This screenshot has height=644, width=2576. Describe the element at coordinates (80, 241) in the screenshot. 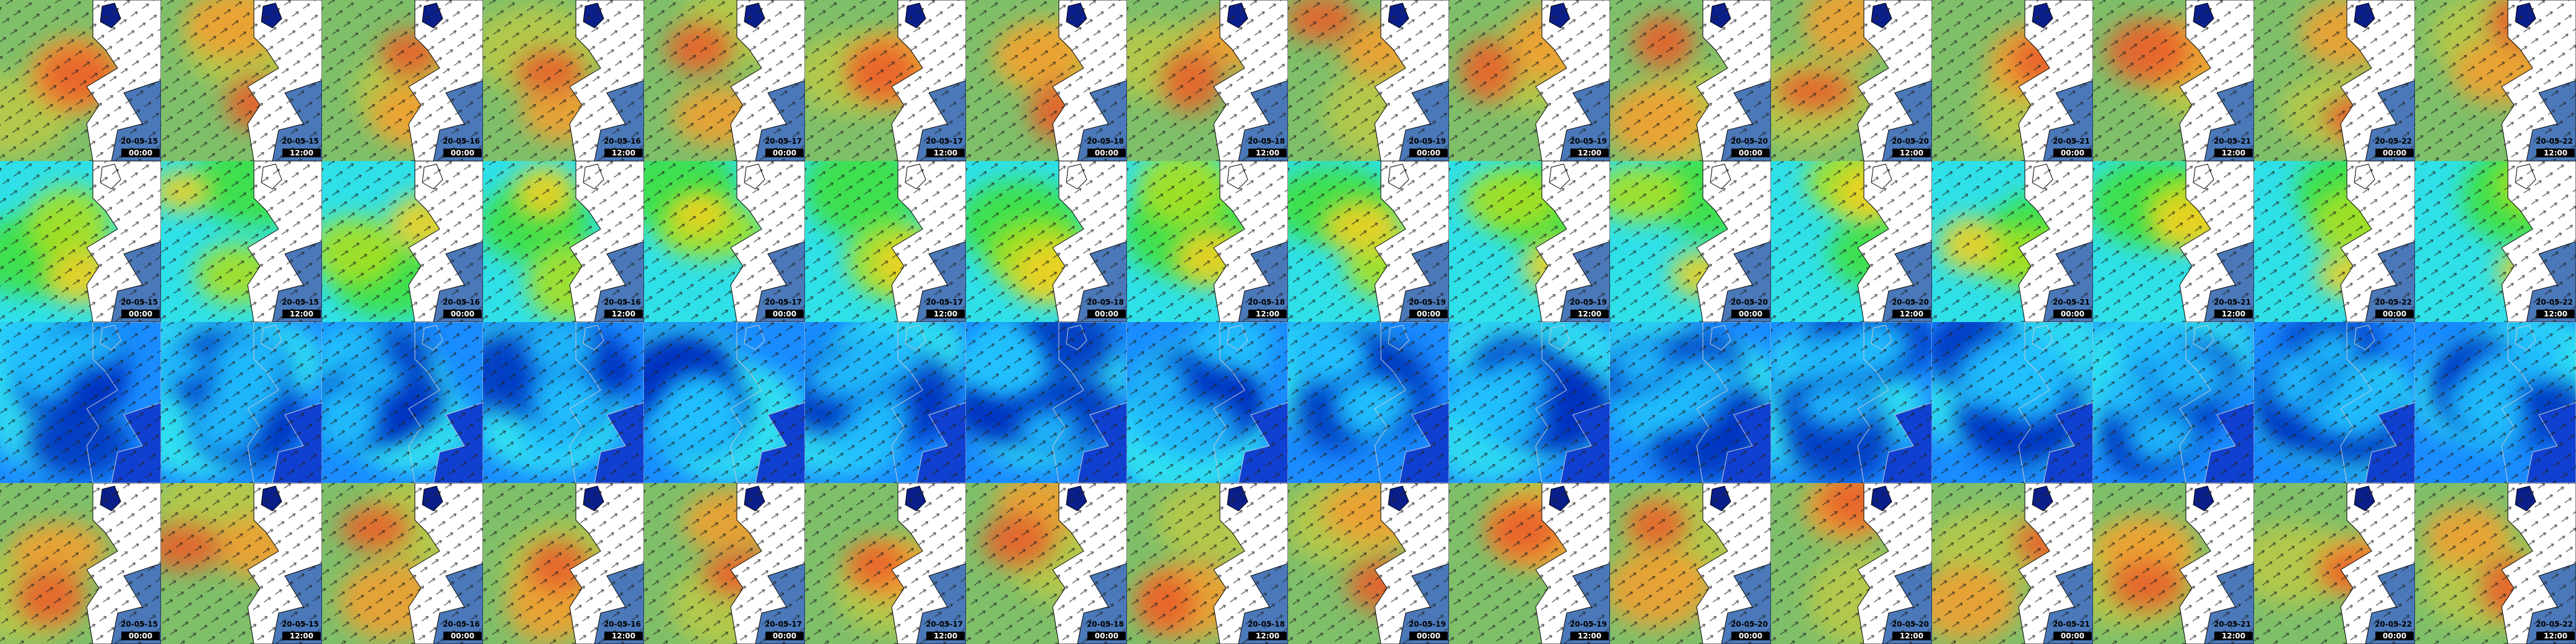

I see `tile-content: 20-05-15 00:00` at that location.